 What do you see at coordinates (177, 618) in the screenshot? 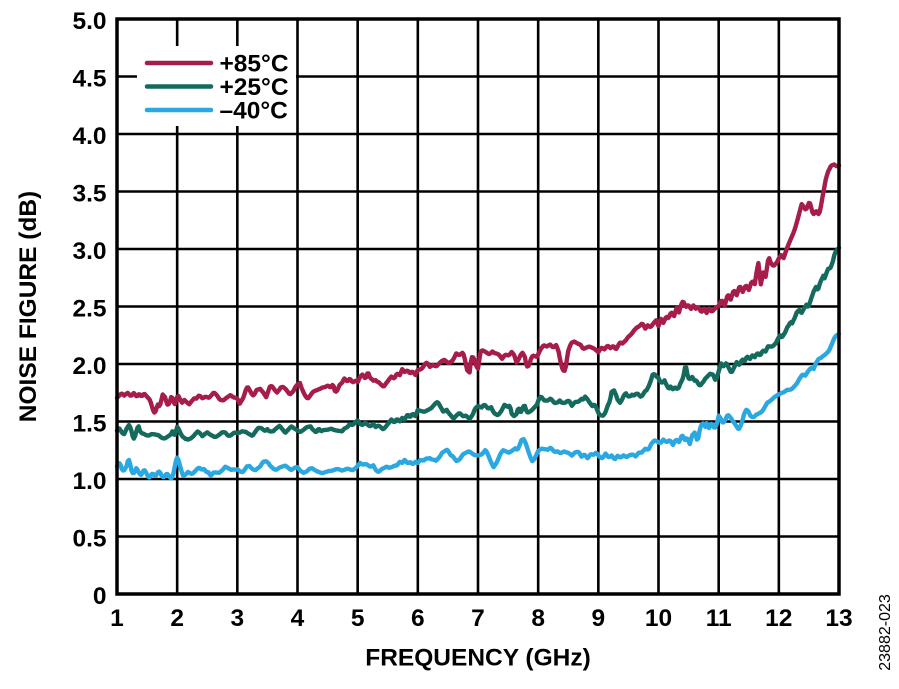
I see `svg-text: 2` at bounding box center [177, 618].